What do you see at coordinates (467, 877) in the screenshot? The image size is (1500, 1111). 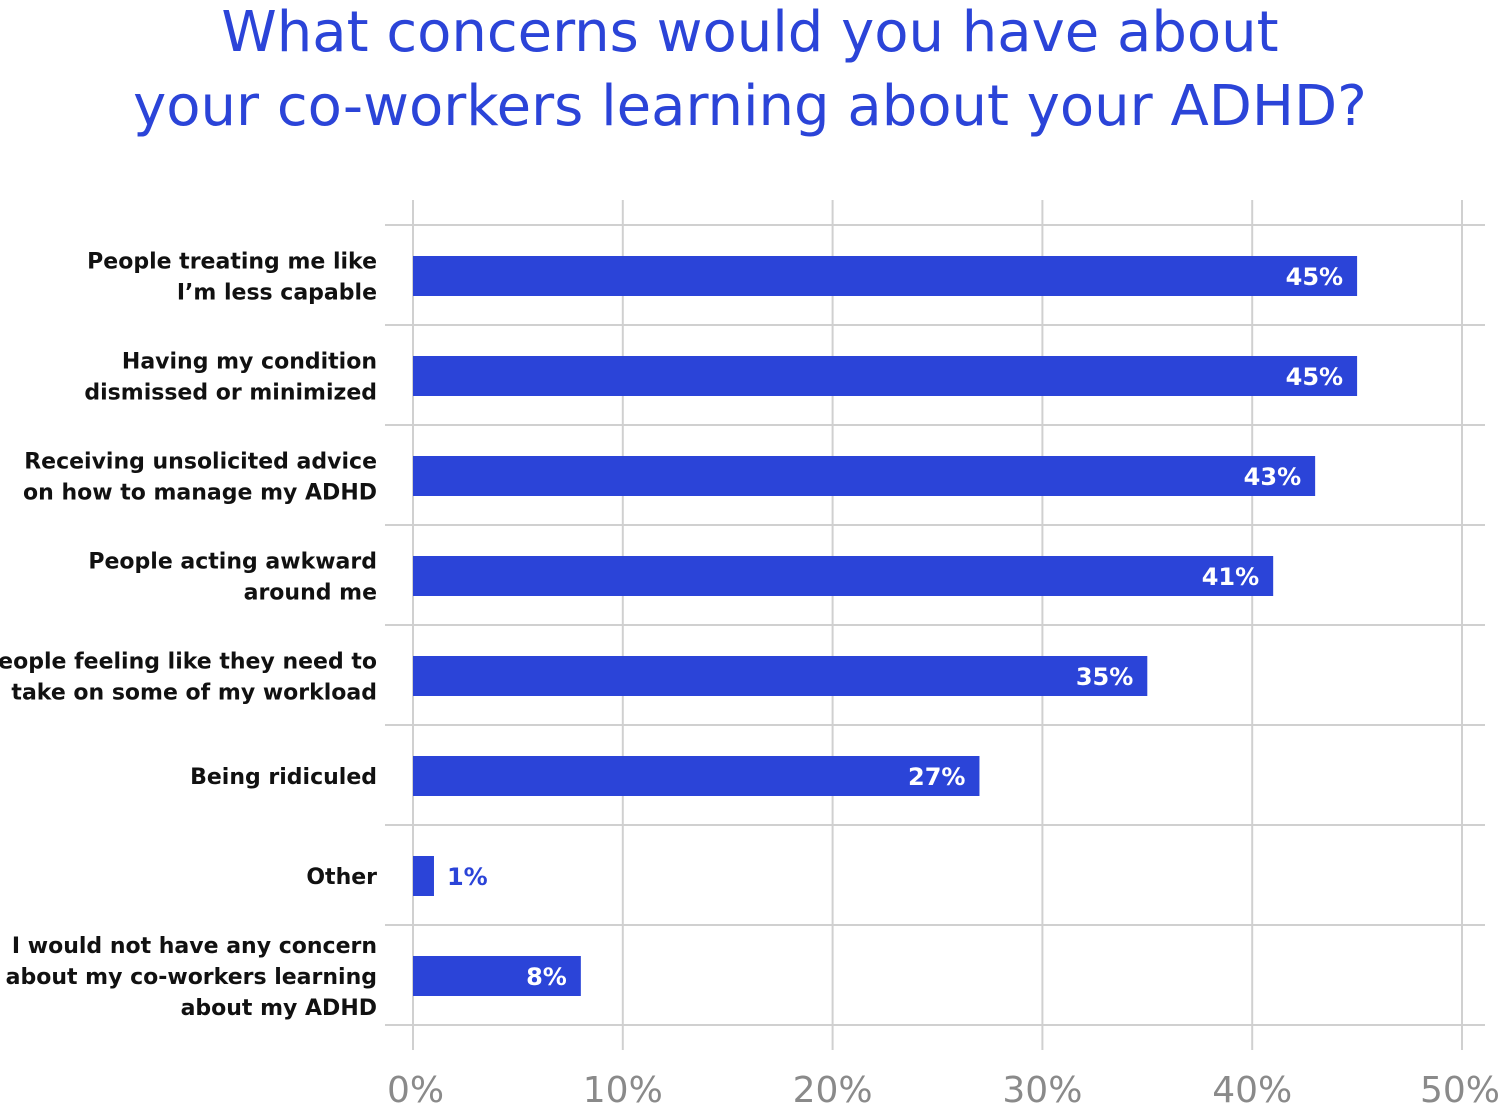 I see `value-label: 1%` at bounding box center [467, 877].